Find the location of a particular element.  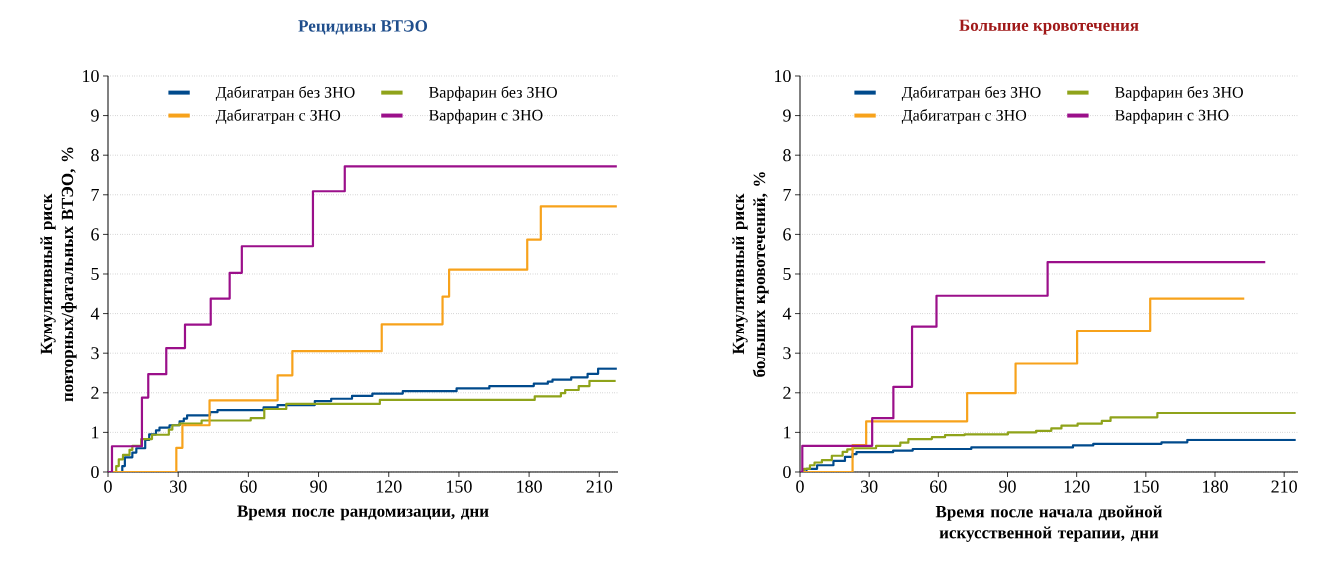

y-axis-title: Кумулятивный риск повторных/фатальных ВТЭО, % is located at coordinates (58, 274).